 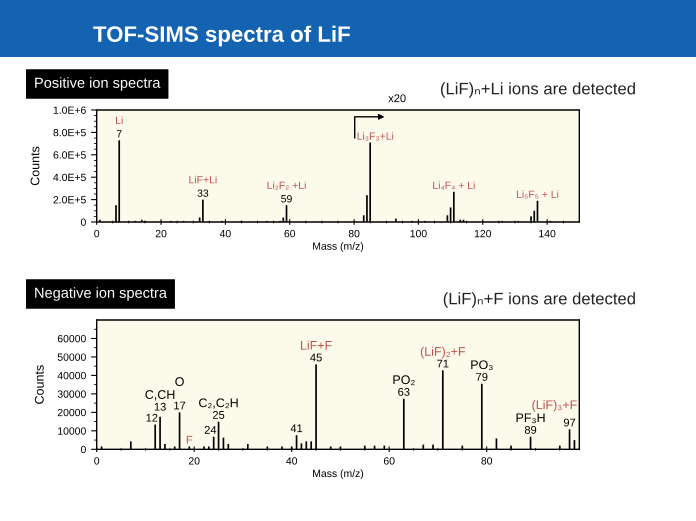 I want to click on y-tick-label: 50000, so click(x=72, y=357).